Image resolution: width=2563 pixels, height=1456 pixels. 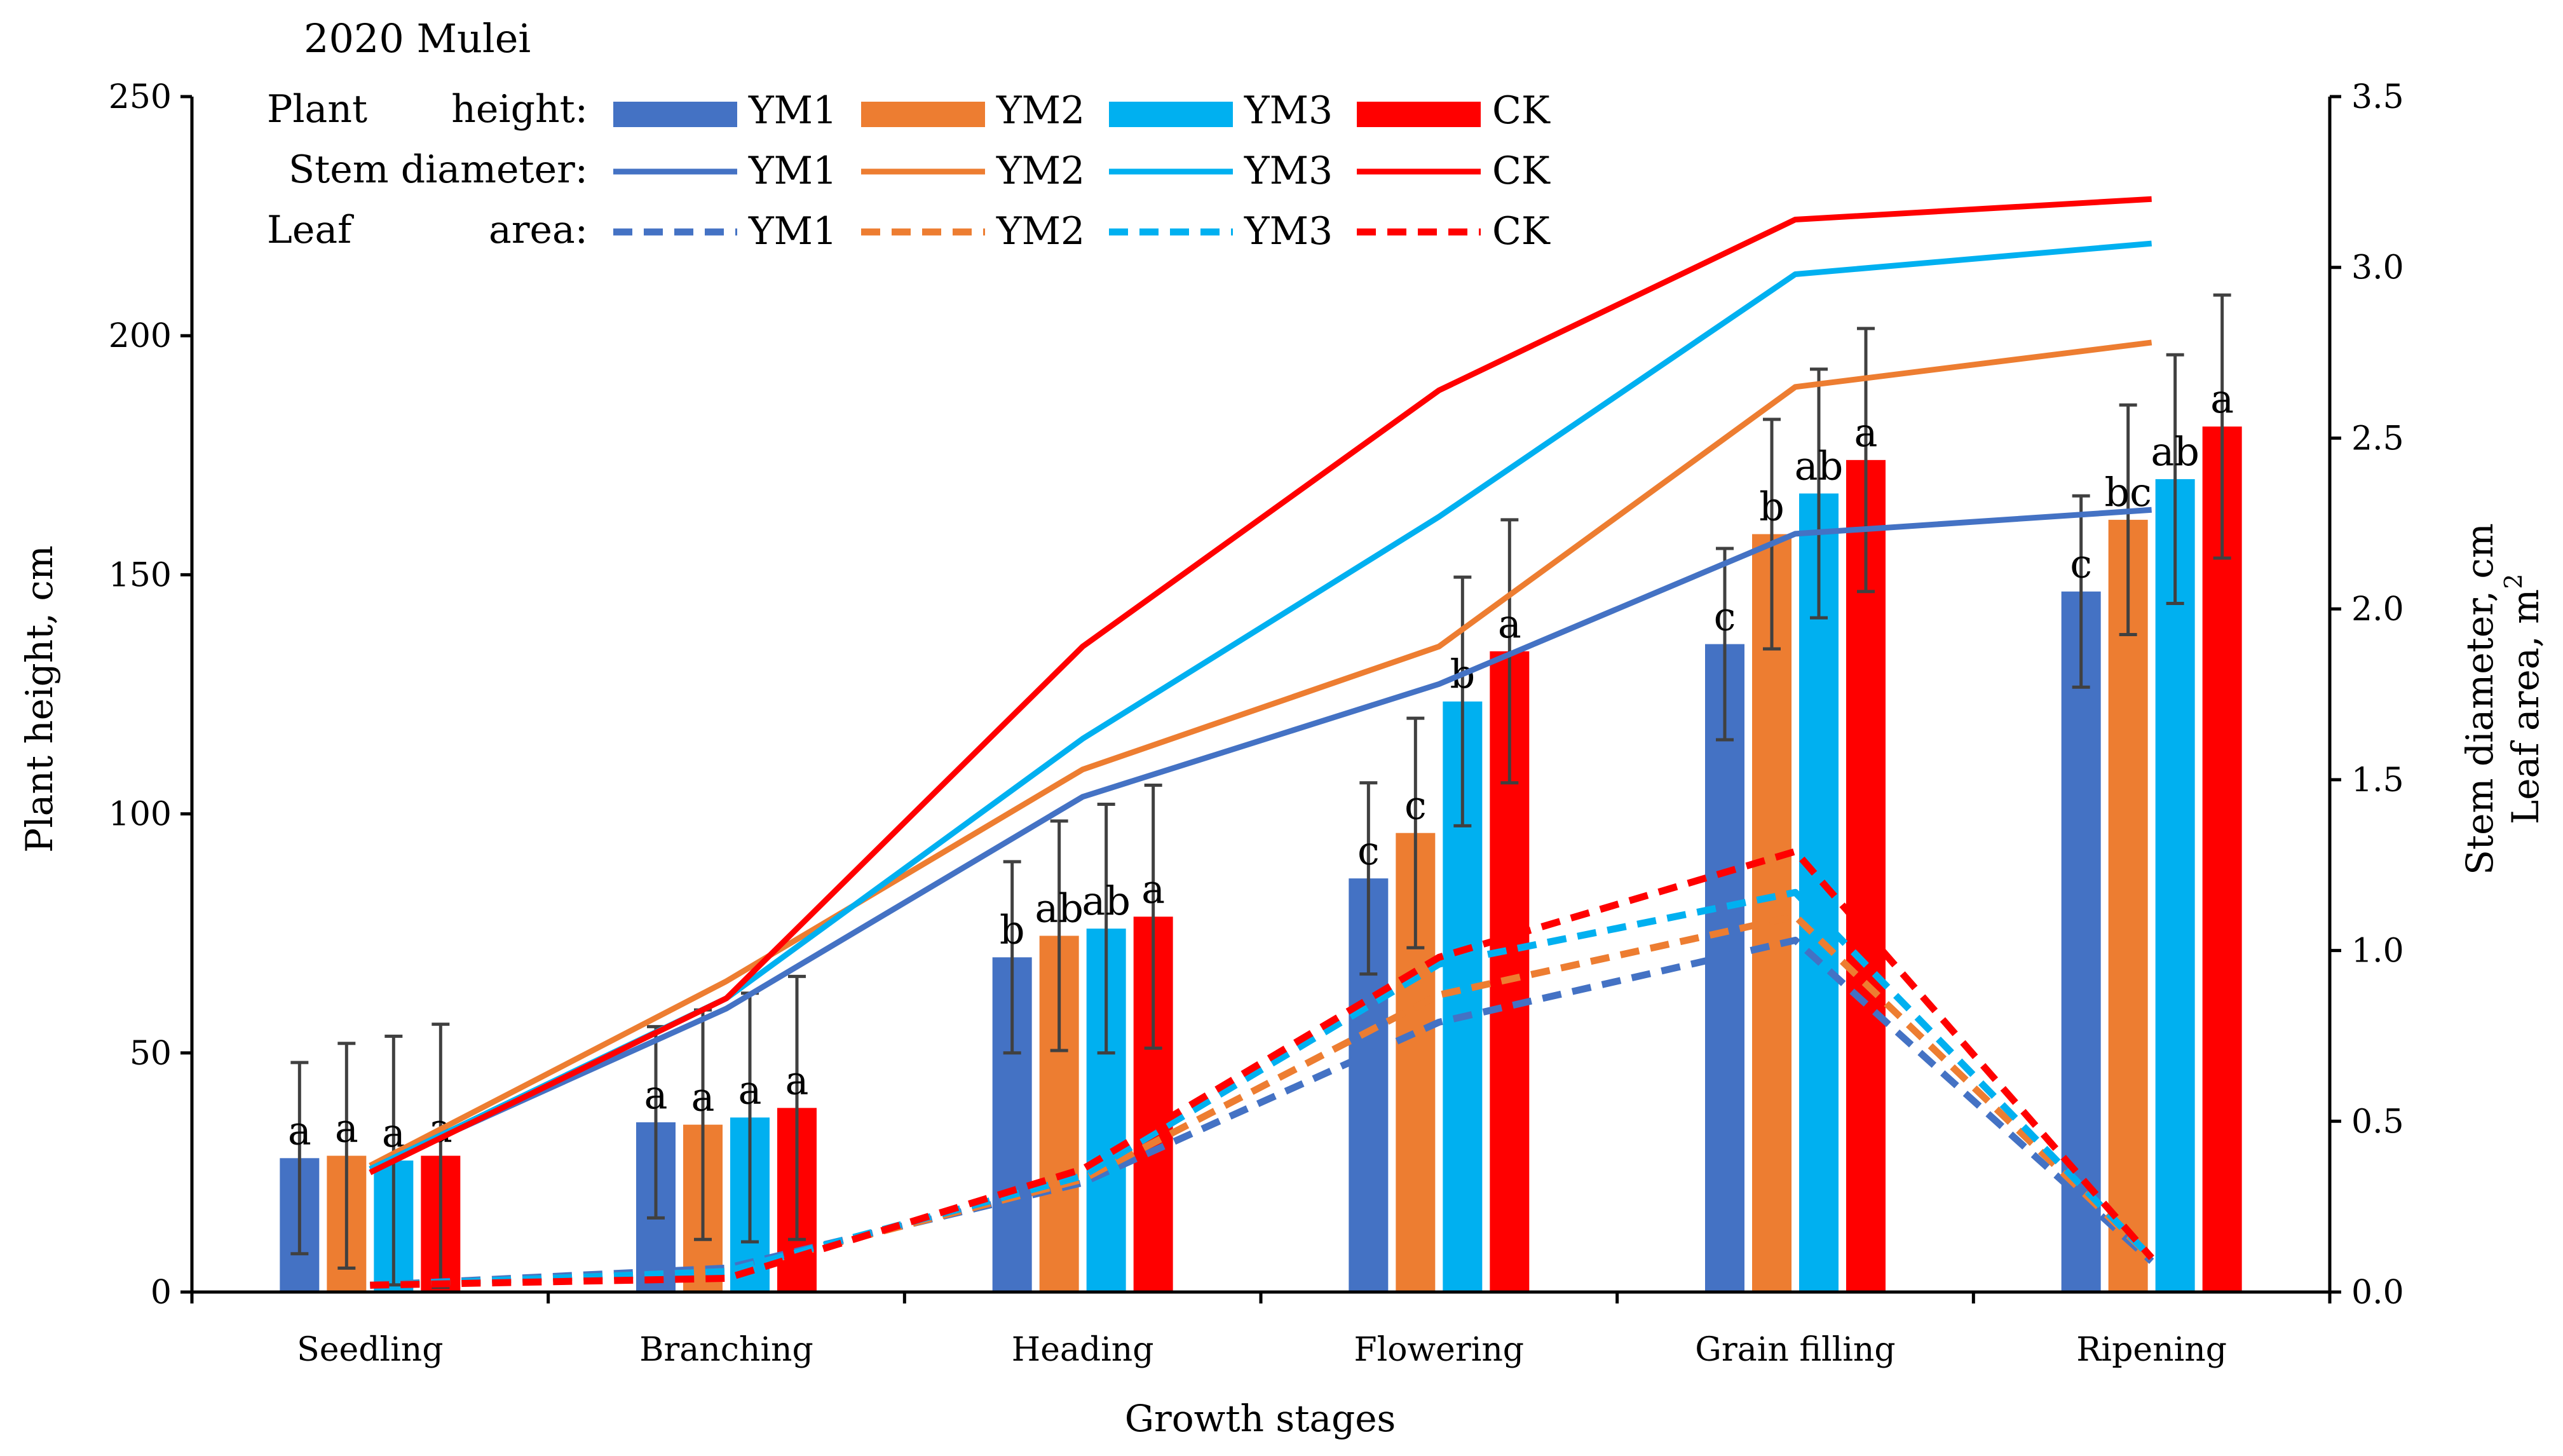 What do you see at coordinates (2377, 609) in the screenshot?
I see `y2-tick-label: 2.0` at bounding box center [2377, 609].